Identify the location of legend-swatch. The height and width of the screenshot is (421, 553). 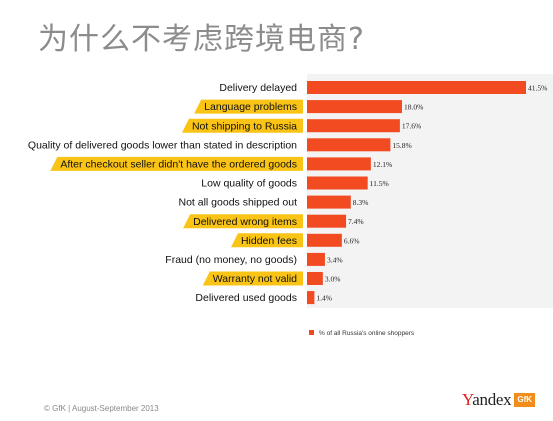
(311, 332).